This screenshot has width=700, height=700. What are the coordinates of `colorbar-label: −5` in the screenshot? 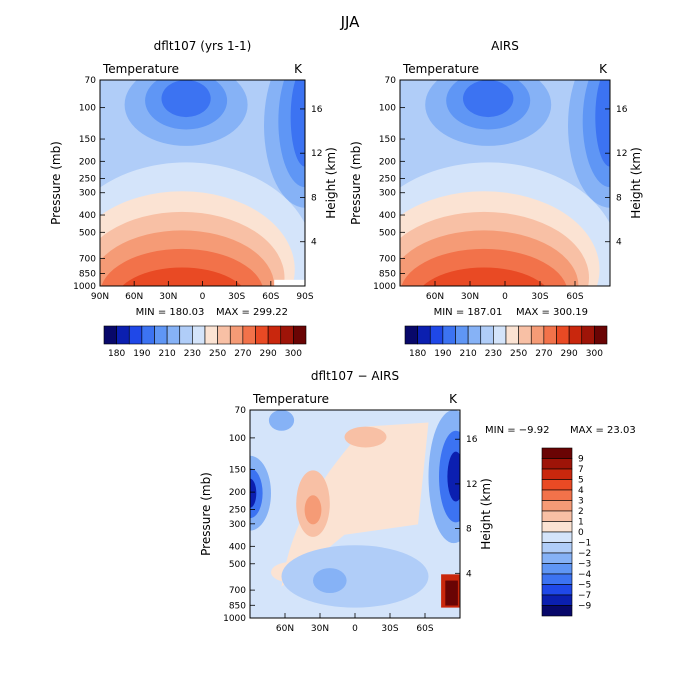 It's located at (584, 586).